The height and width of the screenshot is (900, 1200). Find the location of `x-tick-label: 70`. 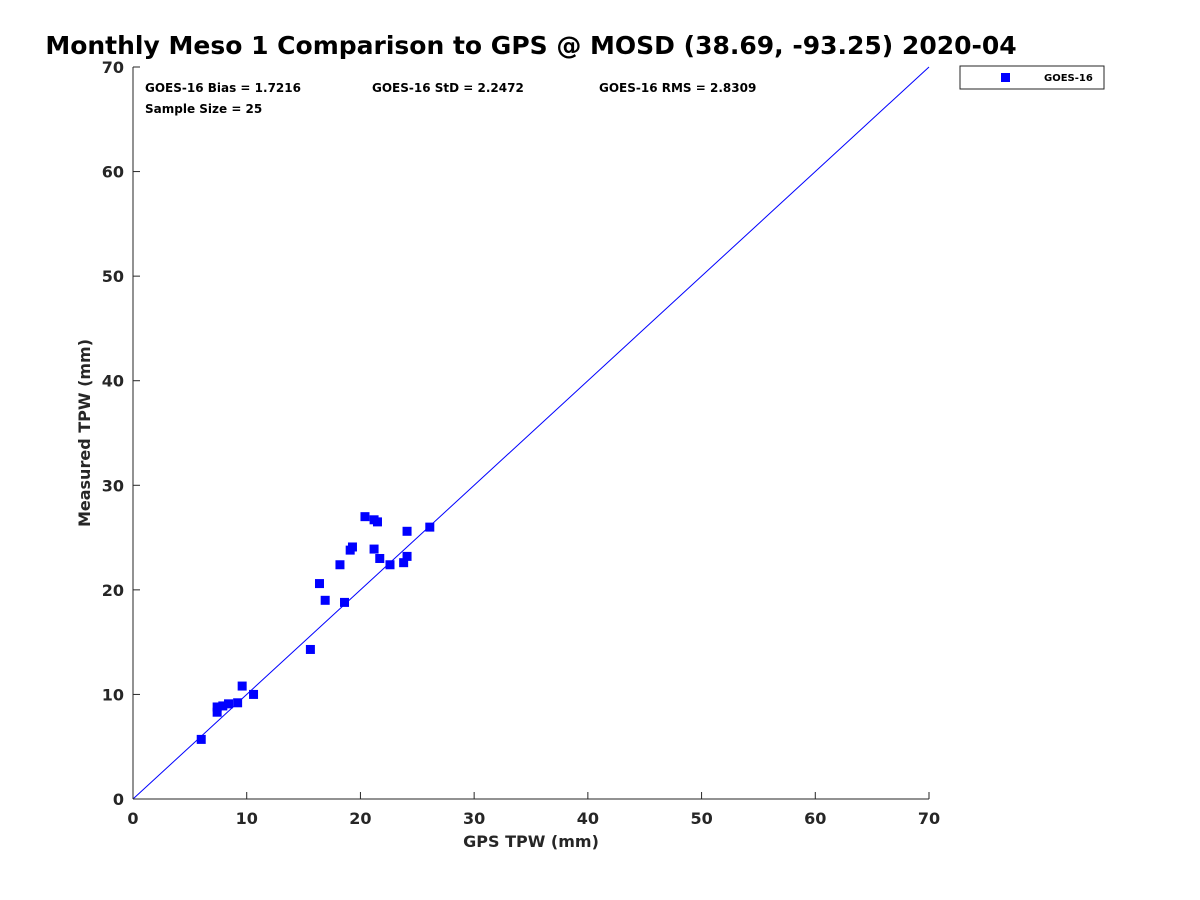

x-tick-label: 70 is located at coordinates (929, 818).